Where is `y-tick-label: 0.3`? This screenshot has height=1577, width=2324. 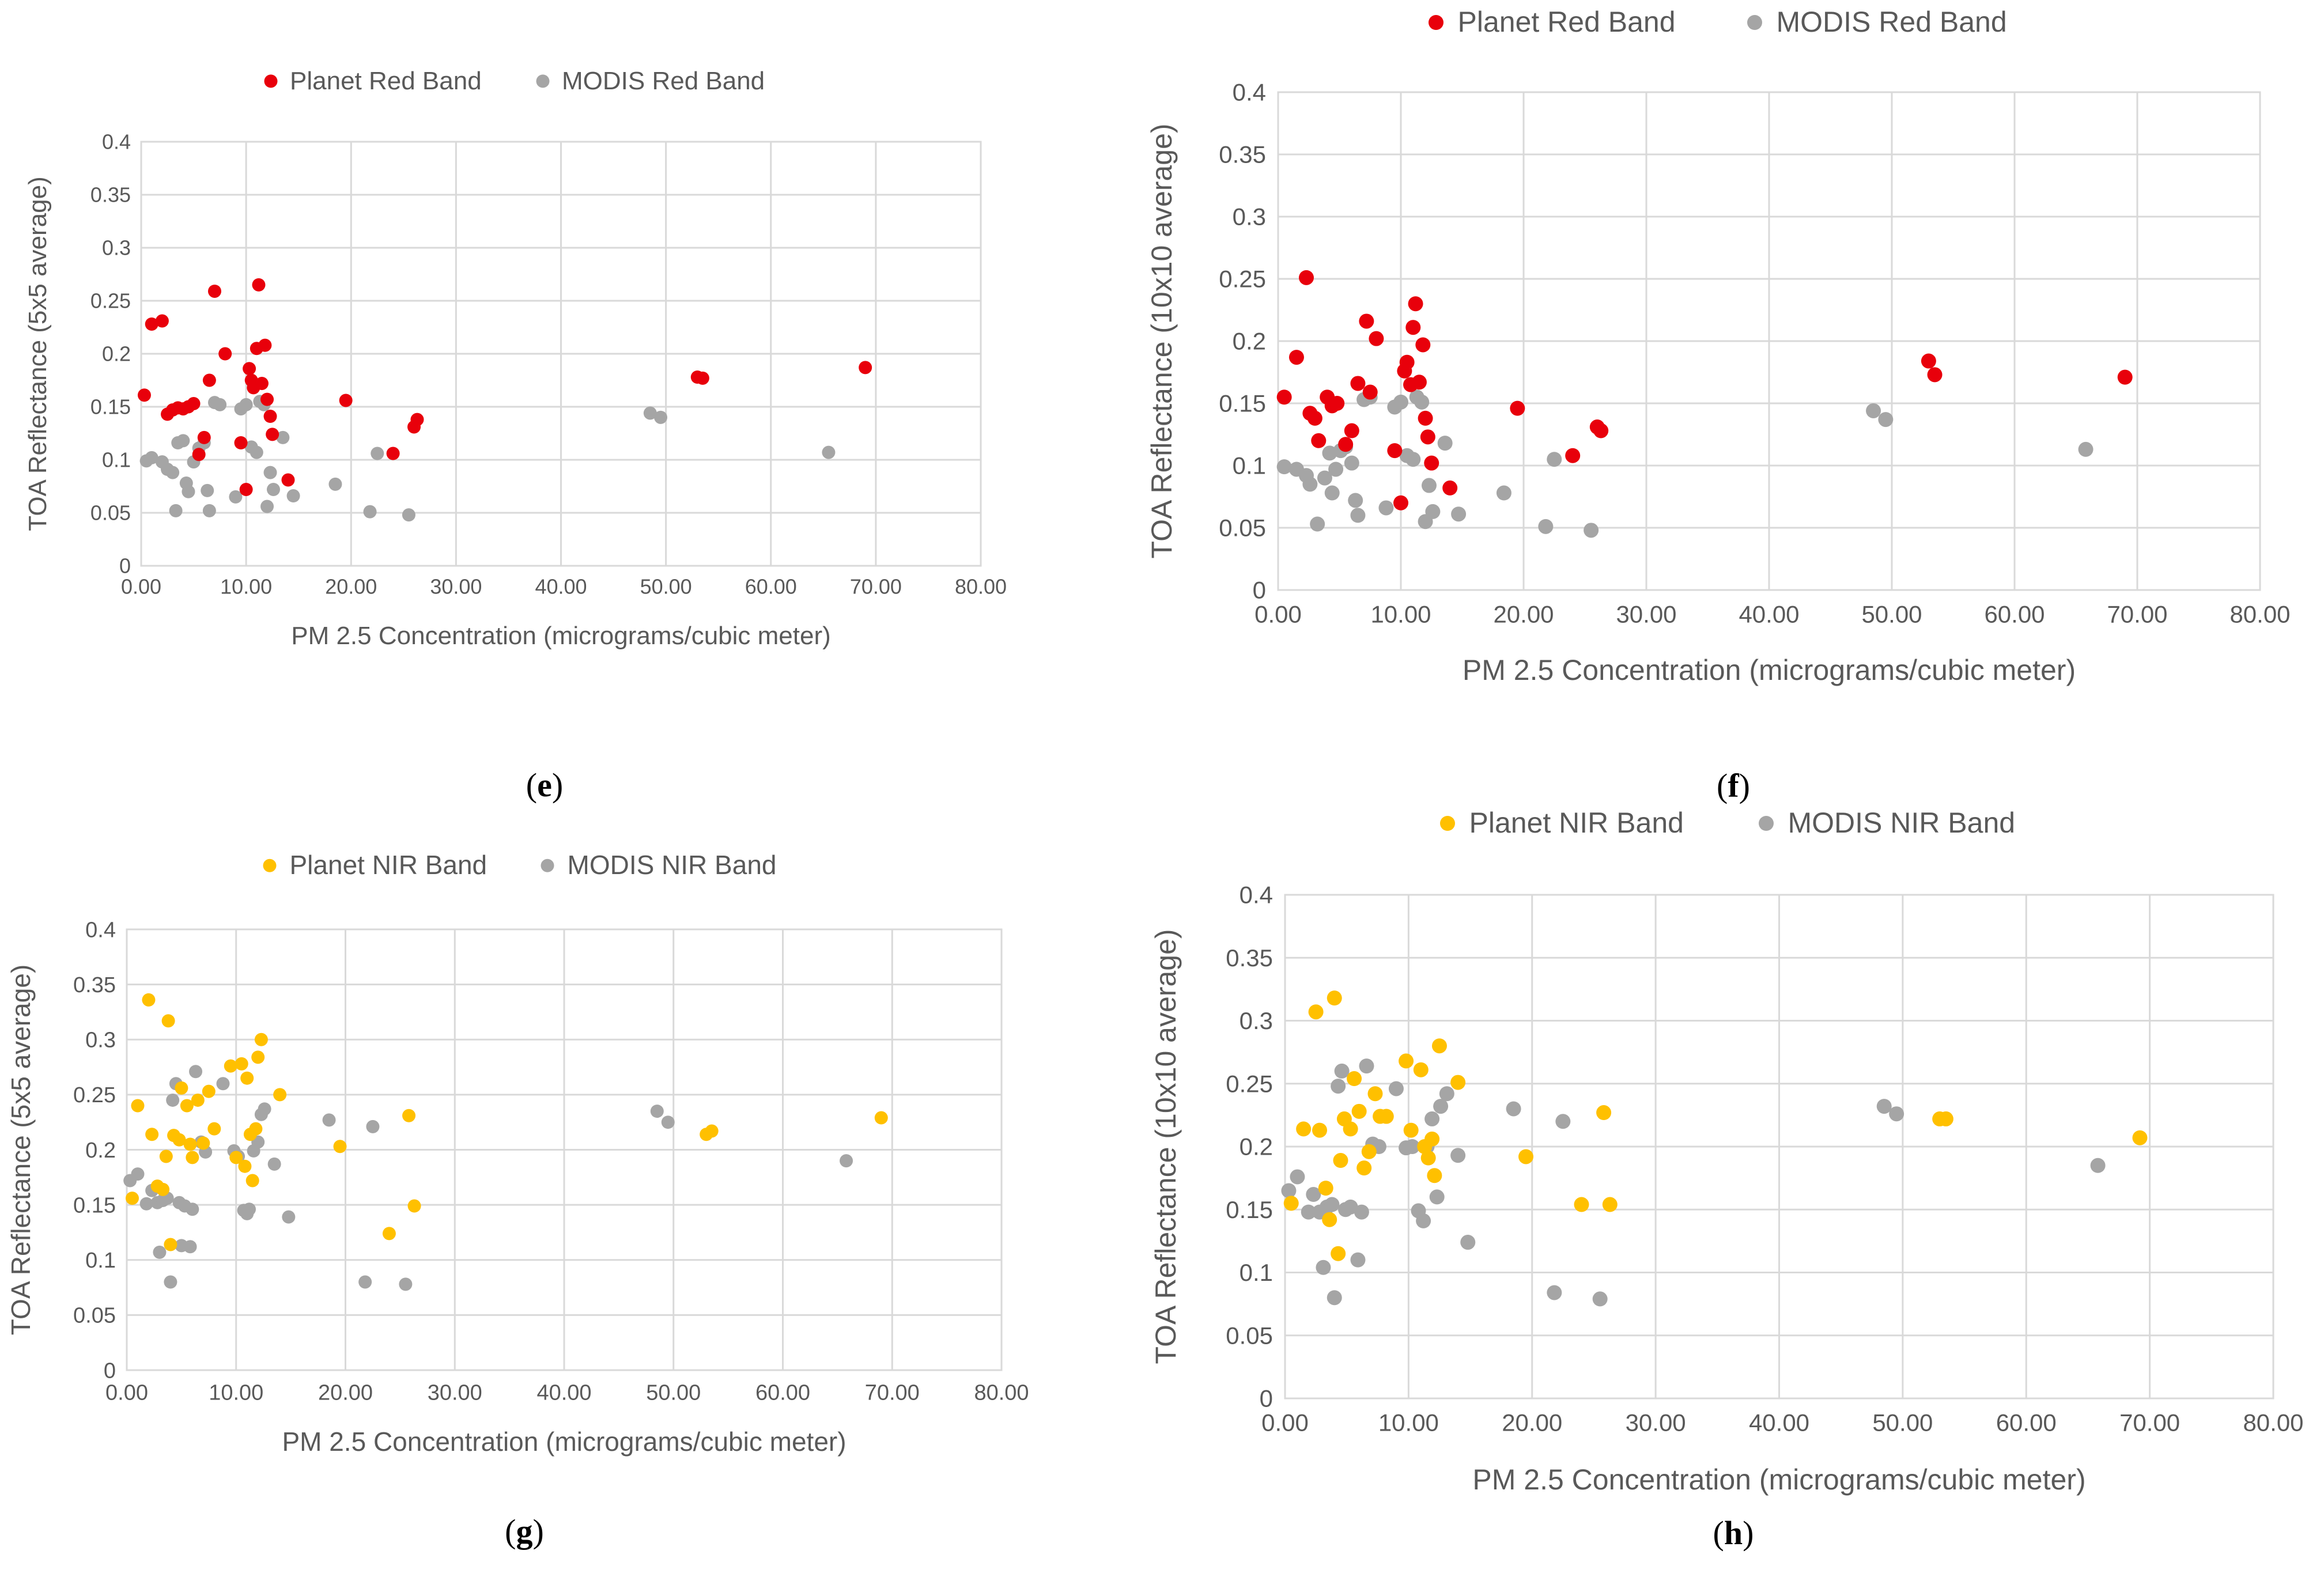
y-tick-label: 0.3 is located at coordinates (116, 248).